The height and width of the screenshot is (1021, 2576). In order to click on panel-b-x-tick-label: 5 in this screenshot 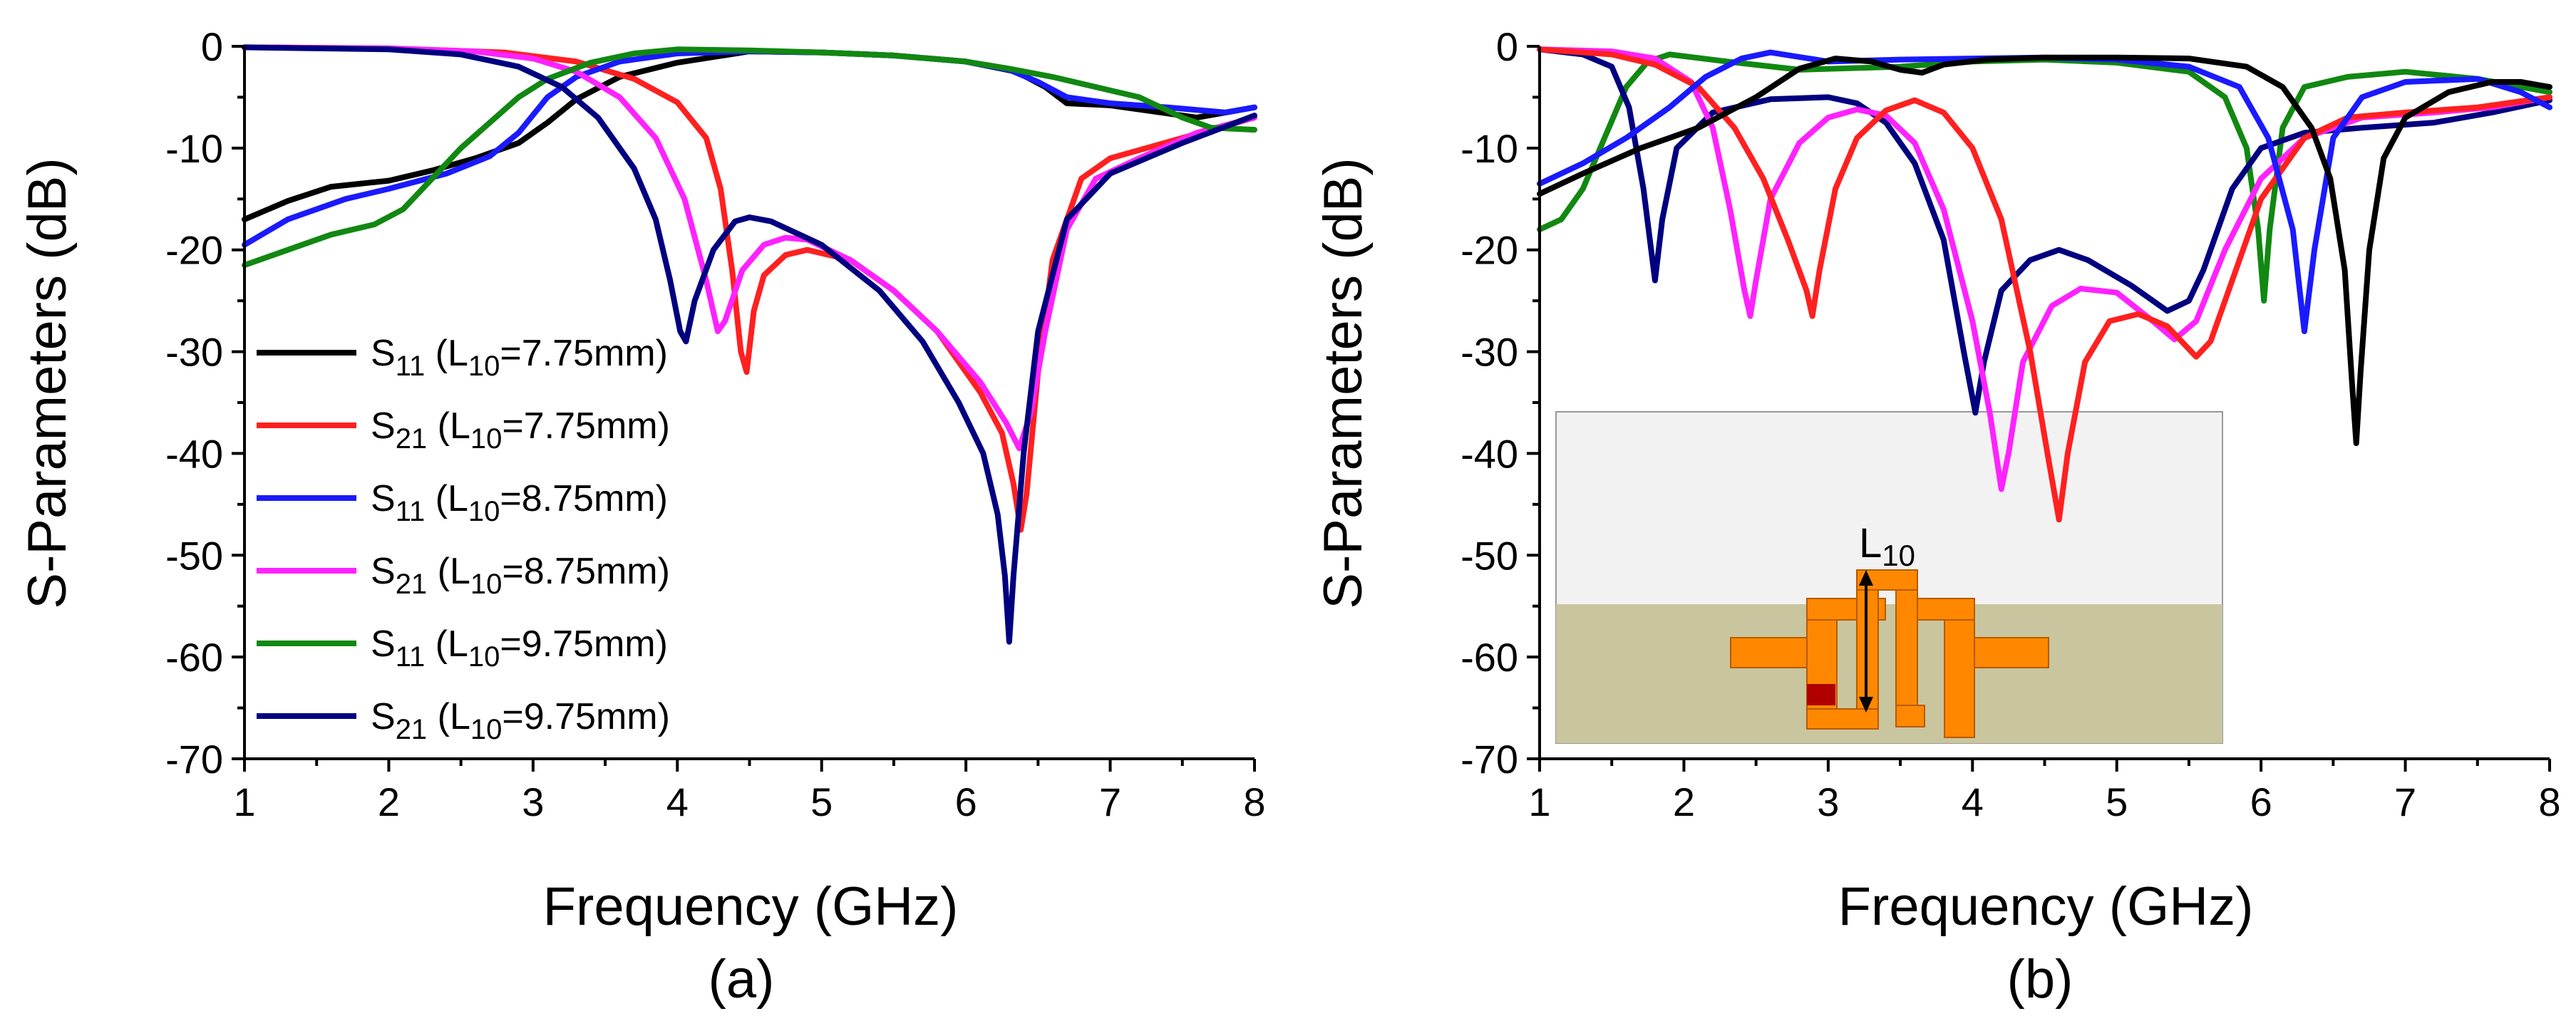, I will do `click(2117, 801)`.